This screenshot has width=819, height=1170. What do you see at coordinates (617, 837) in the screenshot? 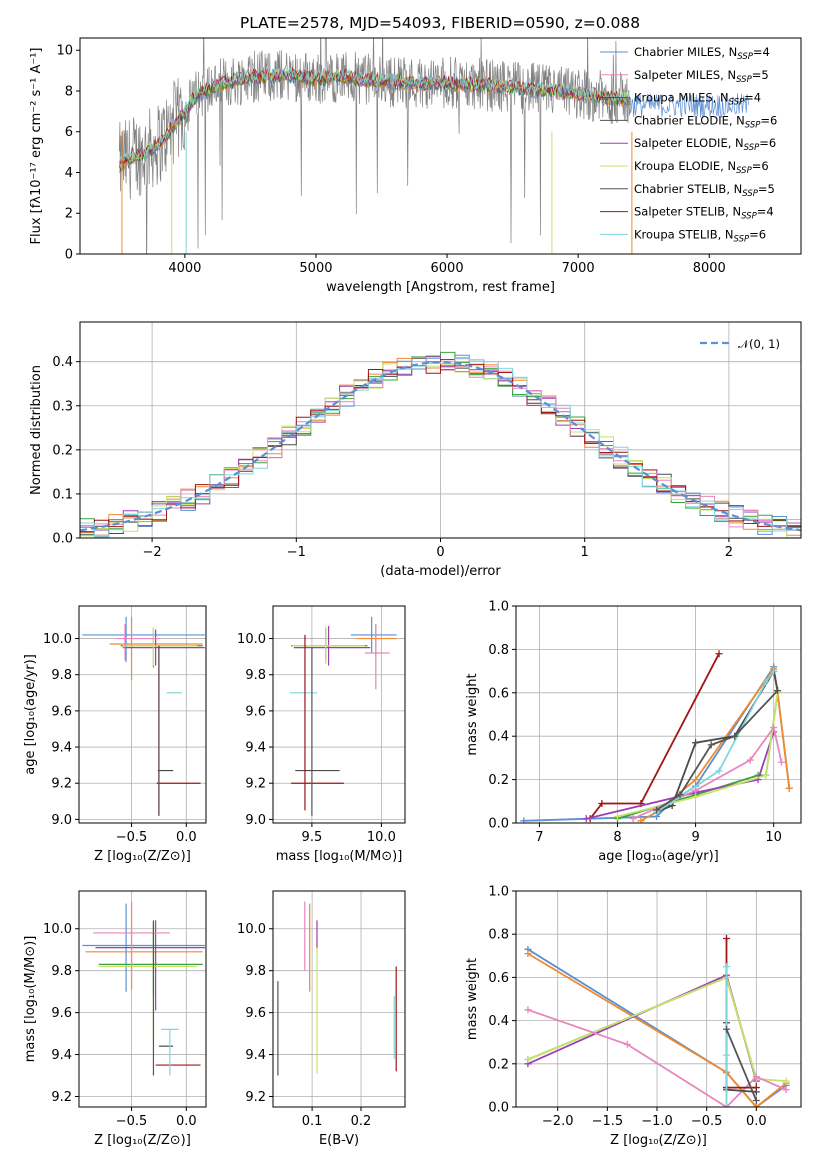
I see `x-tick-label: 8` at bounding box center [617, 837].